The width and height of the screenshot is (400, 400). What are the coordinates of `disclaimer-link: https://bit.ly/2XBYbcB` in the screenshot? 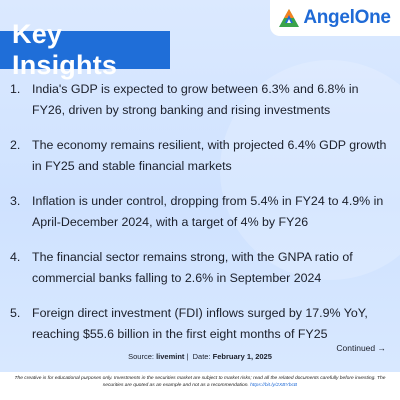 It's located at (274, 385).